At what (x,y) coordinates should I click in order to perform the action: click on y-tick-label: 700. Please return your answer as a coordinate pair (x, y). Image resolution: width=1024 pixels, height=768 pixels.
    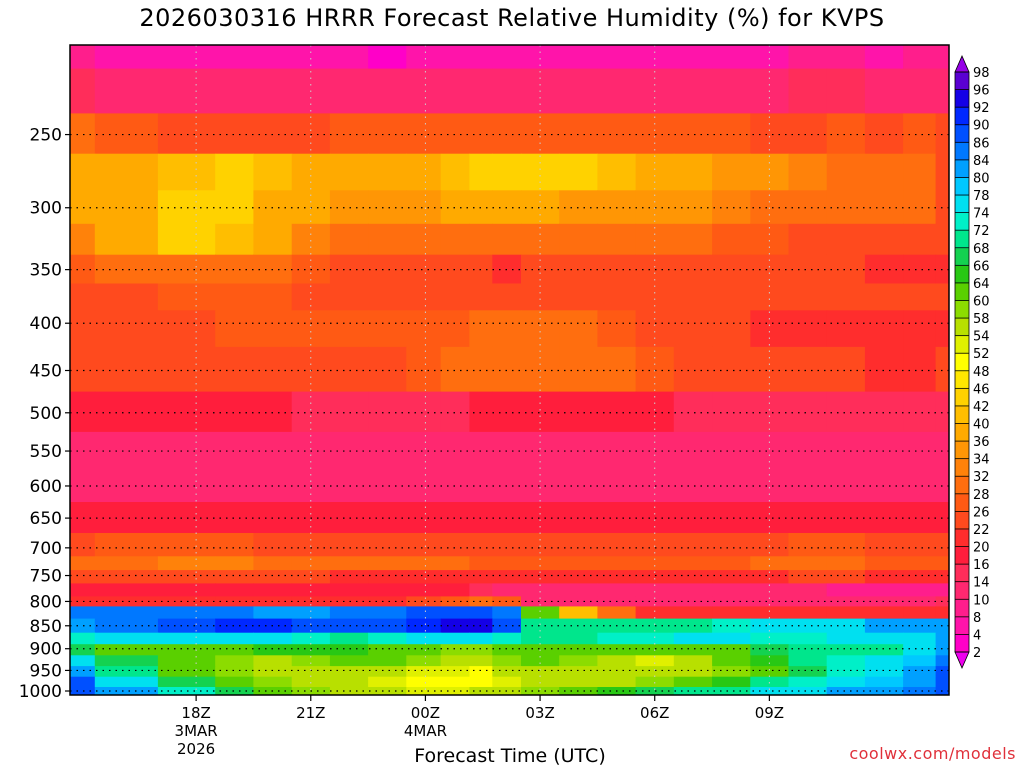
    Looking at the image, I should click on (46, 549).